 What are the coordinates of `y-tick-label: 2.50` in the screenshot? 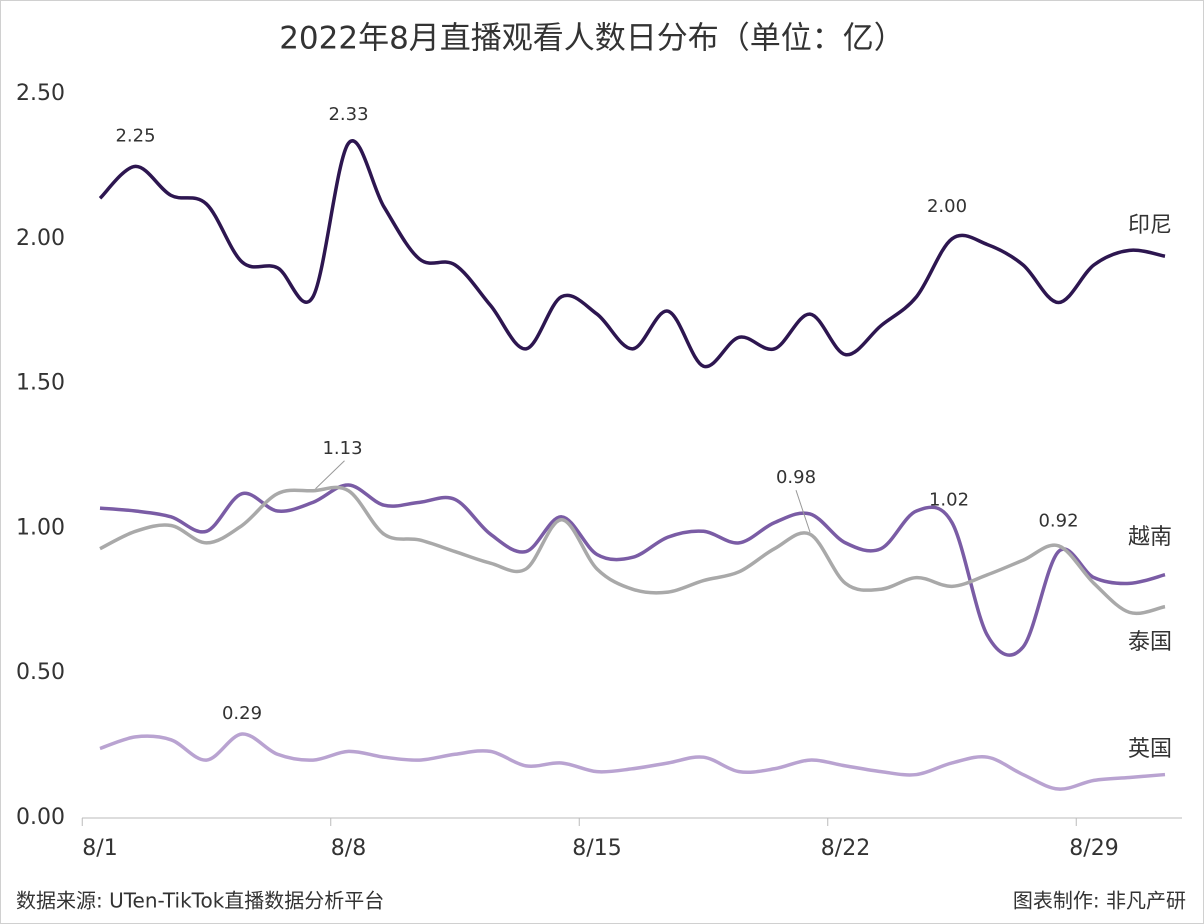 It's located at (40, 93).